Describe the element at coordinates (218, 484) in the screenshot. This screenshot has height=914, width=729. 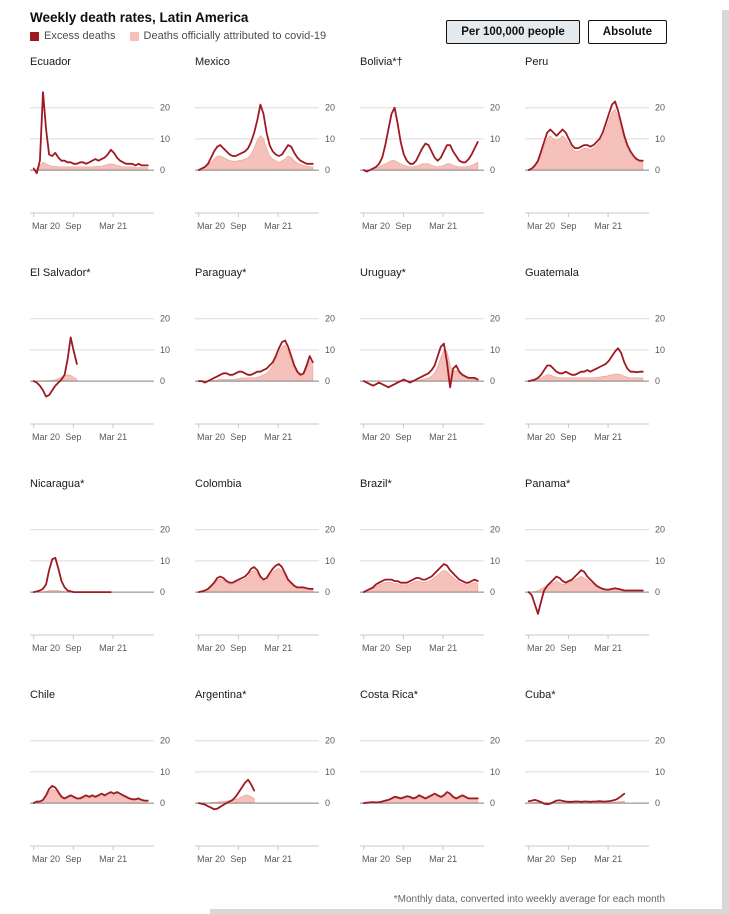
I see `panel-title: Colombia` at that location.